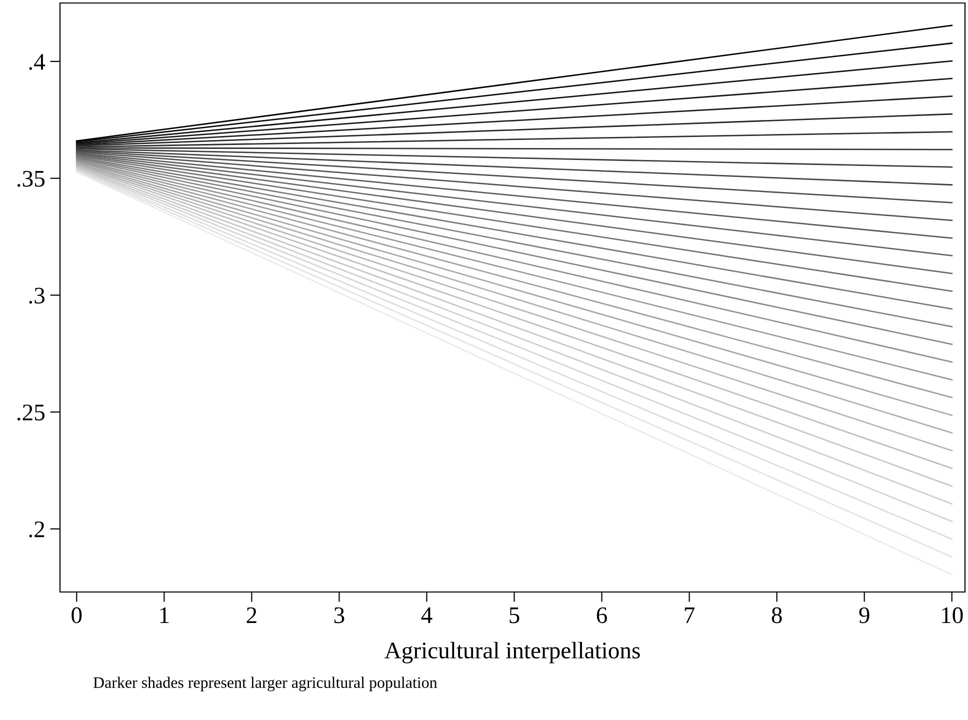 This screenshot has height=720, width=968. I want to click on x-tick-label: 7, so click(689, 615).